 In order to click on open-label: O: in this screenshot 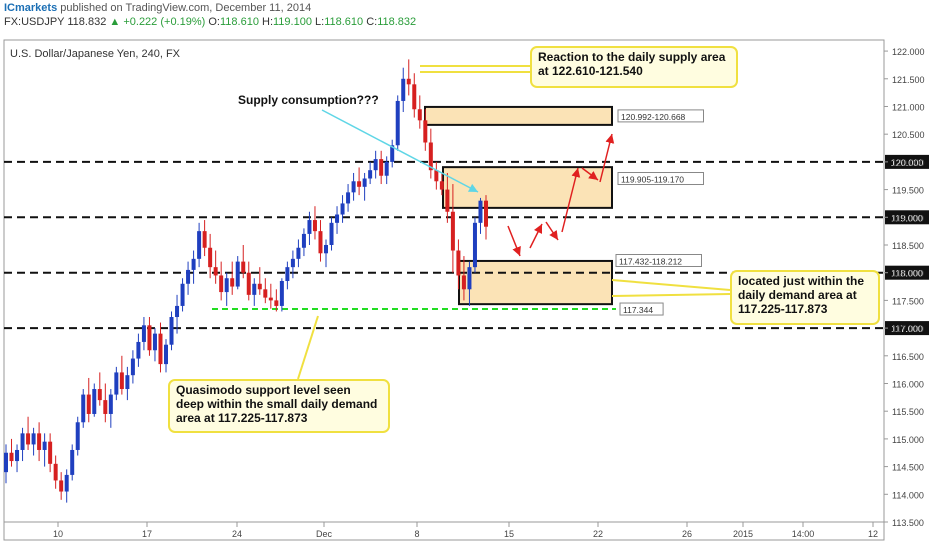, I will do `click(214, 22)`.